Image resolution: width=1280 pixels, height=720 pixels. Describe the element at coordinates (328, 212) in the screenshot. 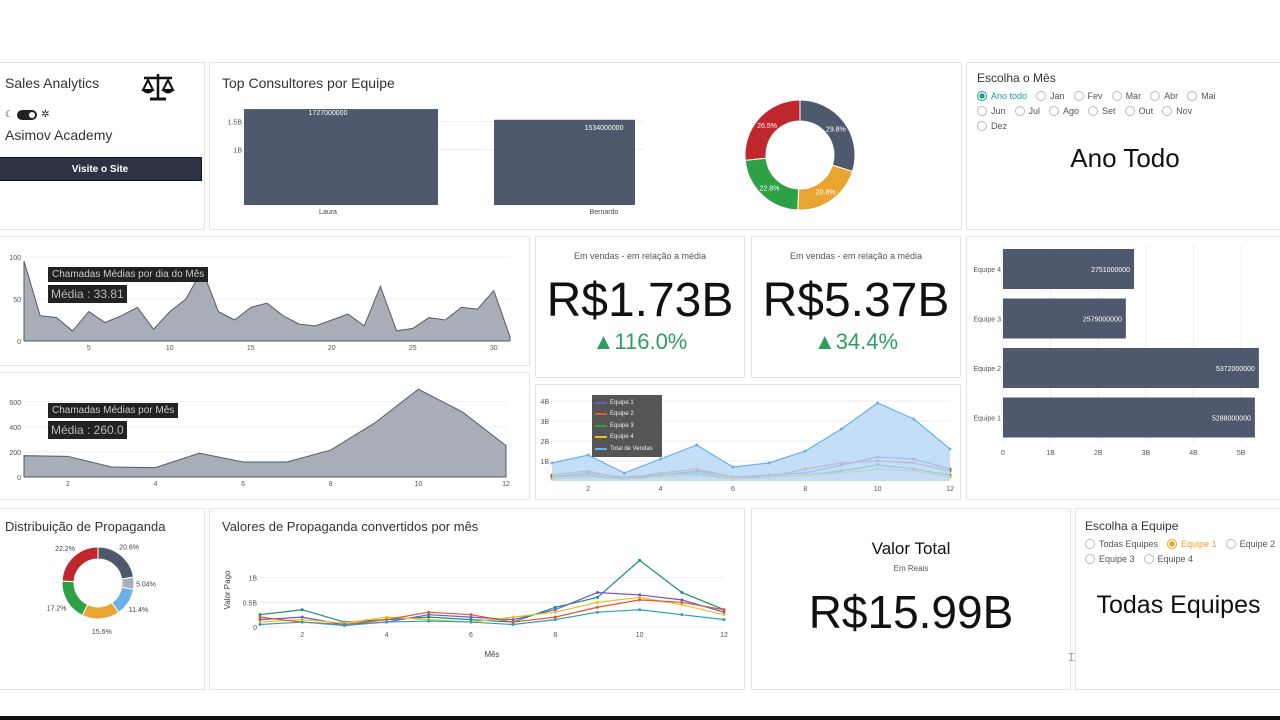

I see `x-tick-label: Laura` at that location.